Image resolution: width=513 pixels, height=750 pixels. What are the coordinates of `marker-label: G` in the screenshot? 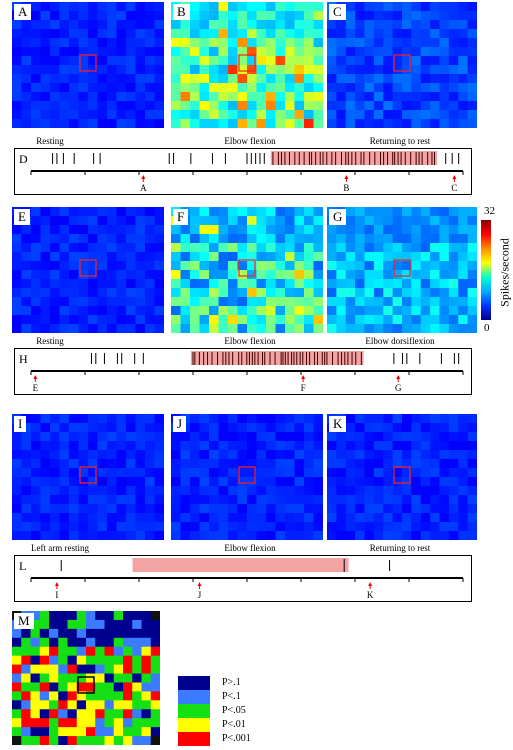 It's located at (398, 388).